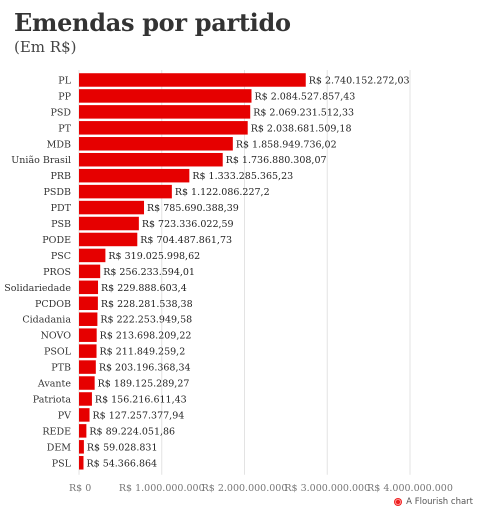  Describe the element at coordinates (54, 384) in the screenshot. I see `category-label: Avante` at that location.